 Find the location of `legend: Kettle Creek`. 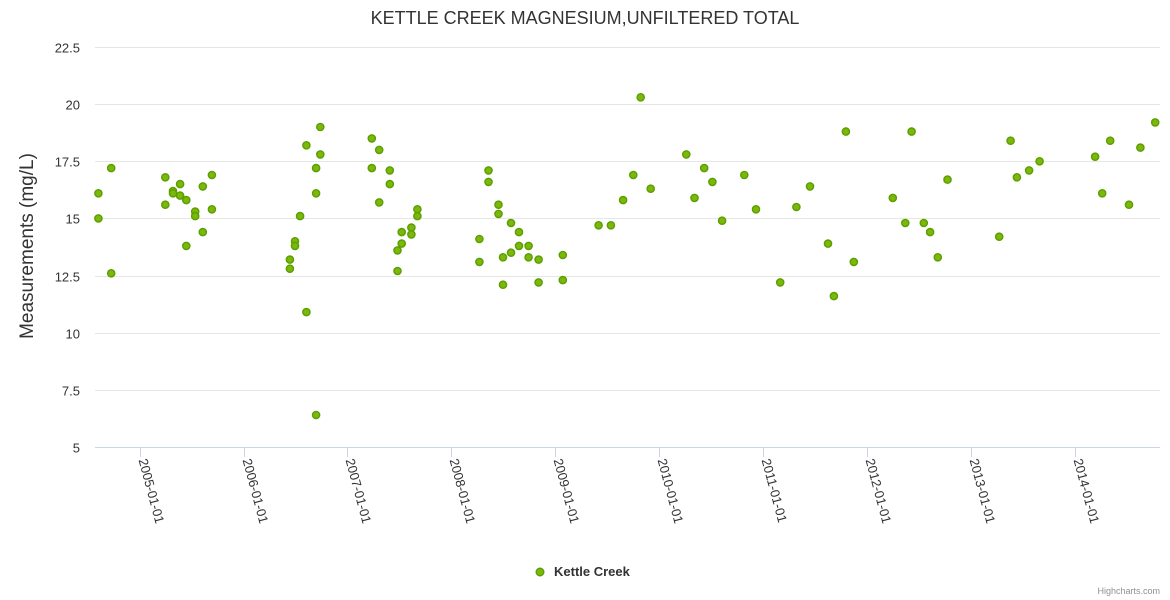

legend: Kettle Creek is located at coordinates (583, 571).